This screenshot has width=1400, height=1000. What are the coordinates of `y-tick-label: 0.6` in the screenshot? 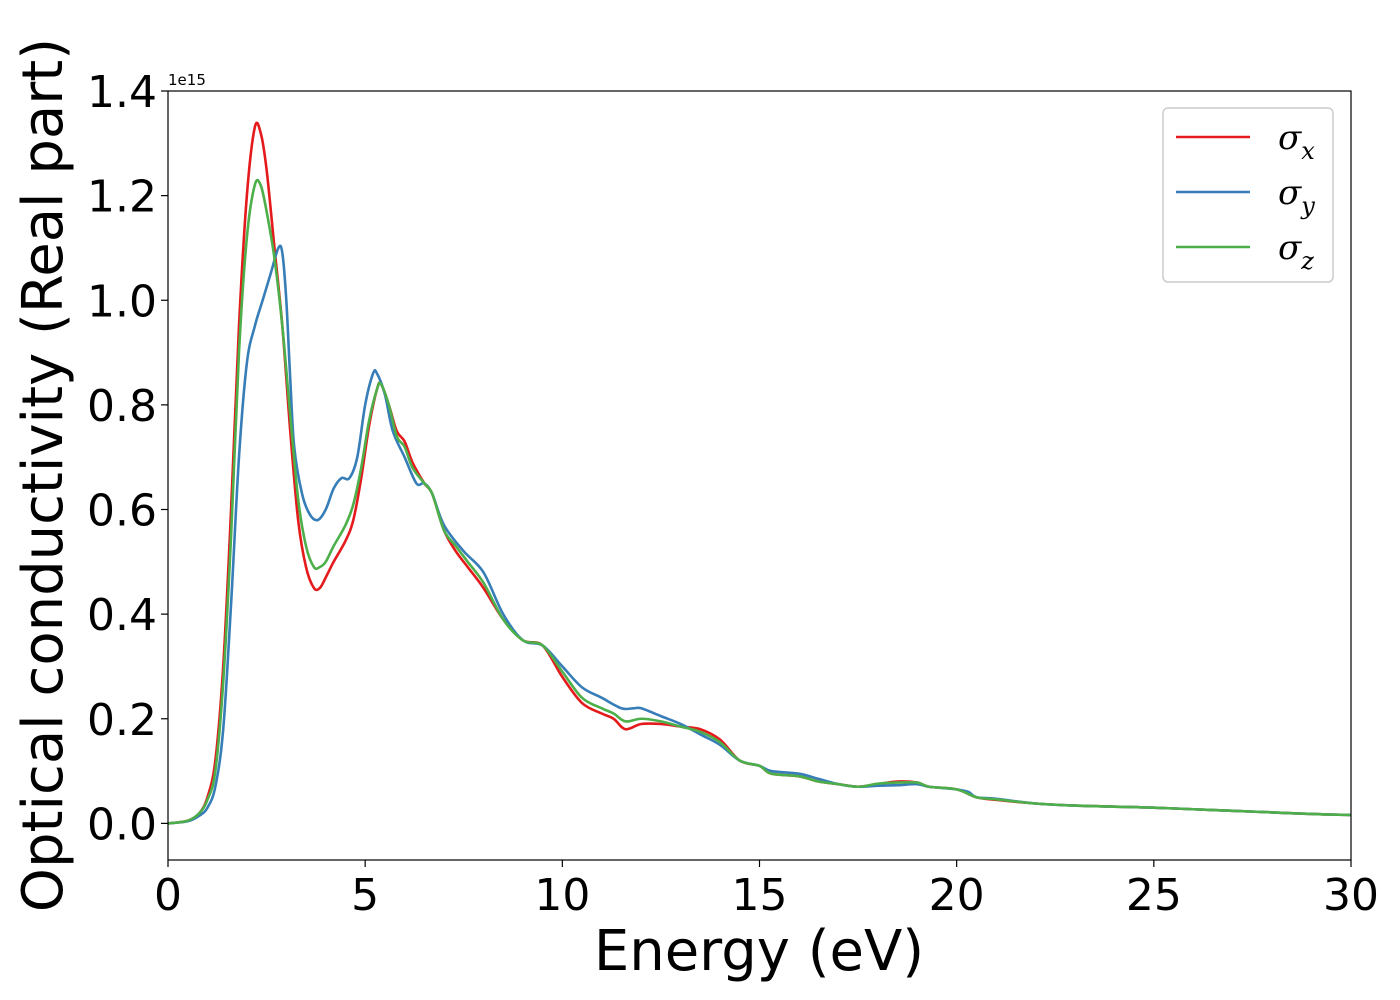 It's located at (122, 511).